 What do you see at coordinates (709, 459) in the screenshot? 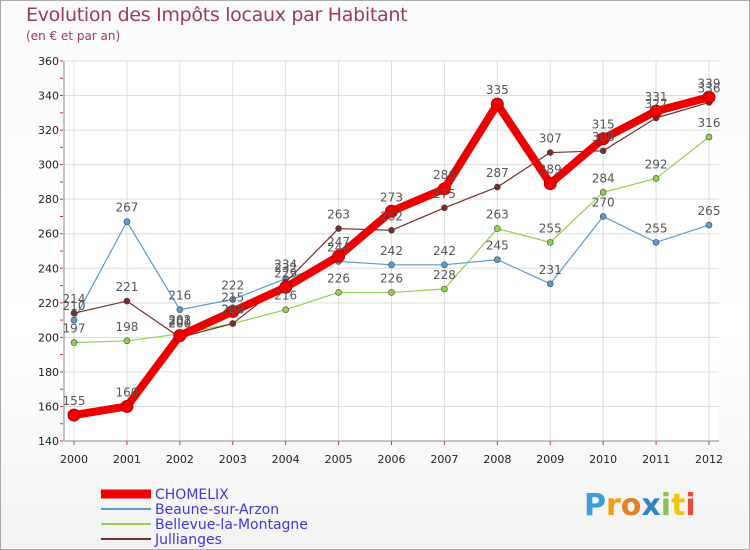
I see `x-tick-label: 2012` at bounding box center [709, 459].